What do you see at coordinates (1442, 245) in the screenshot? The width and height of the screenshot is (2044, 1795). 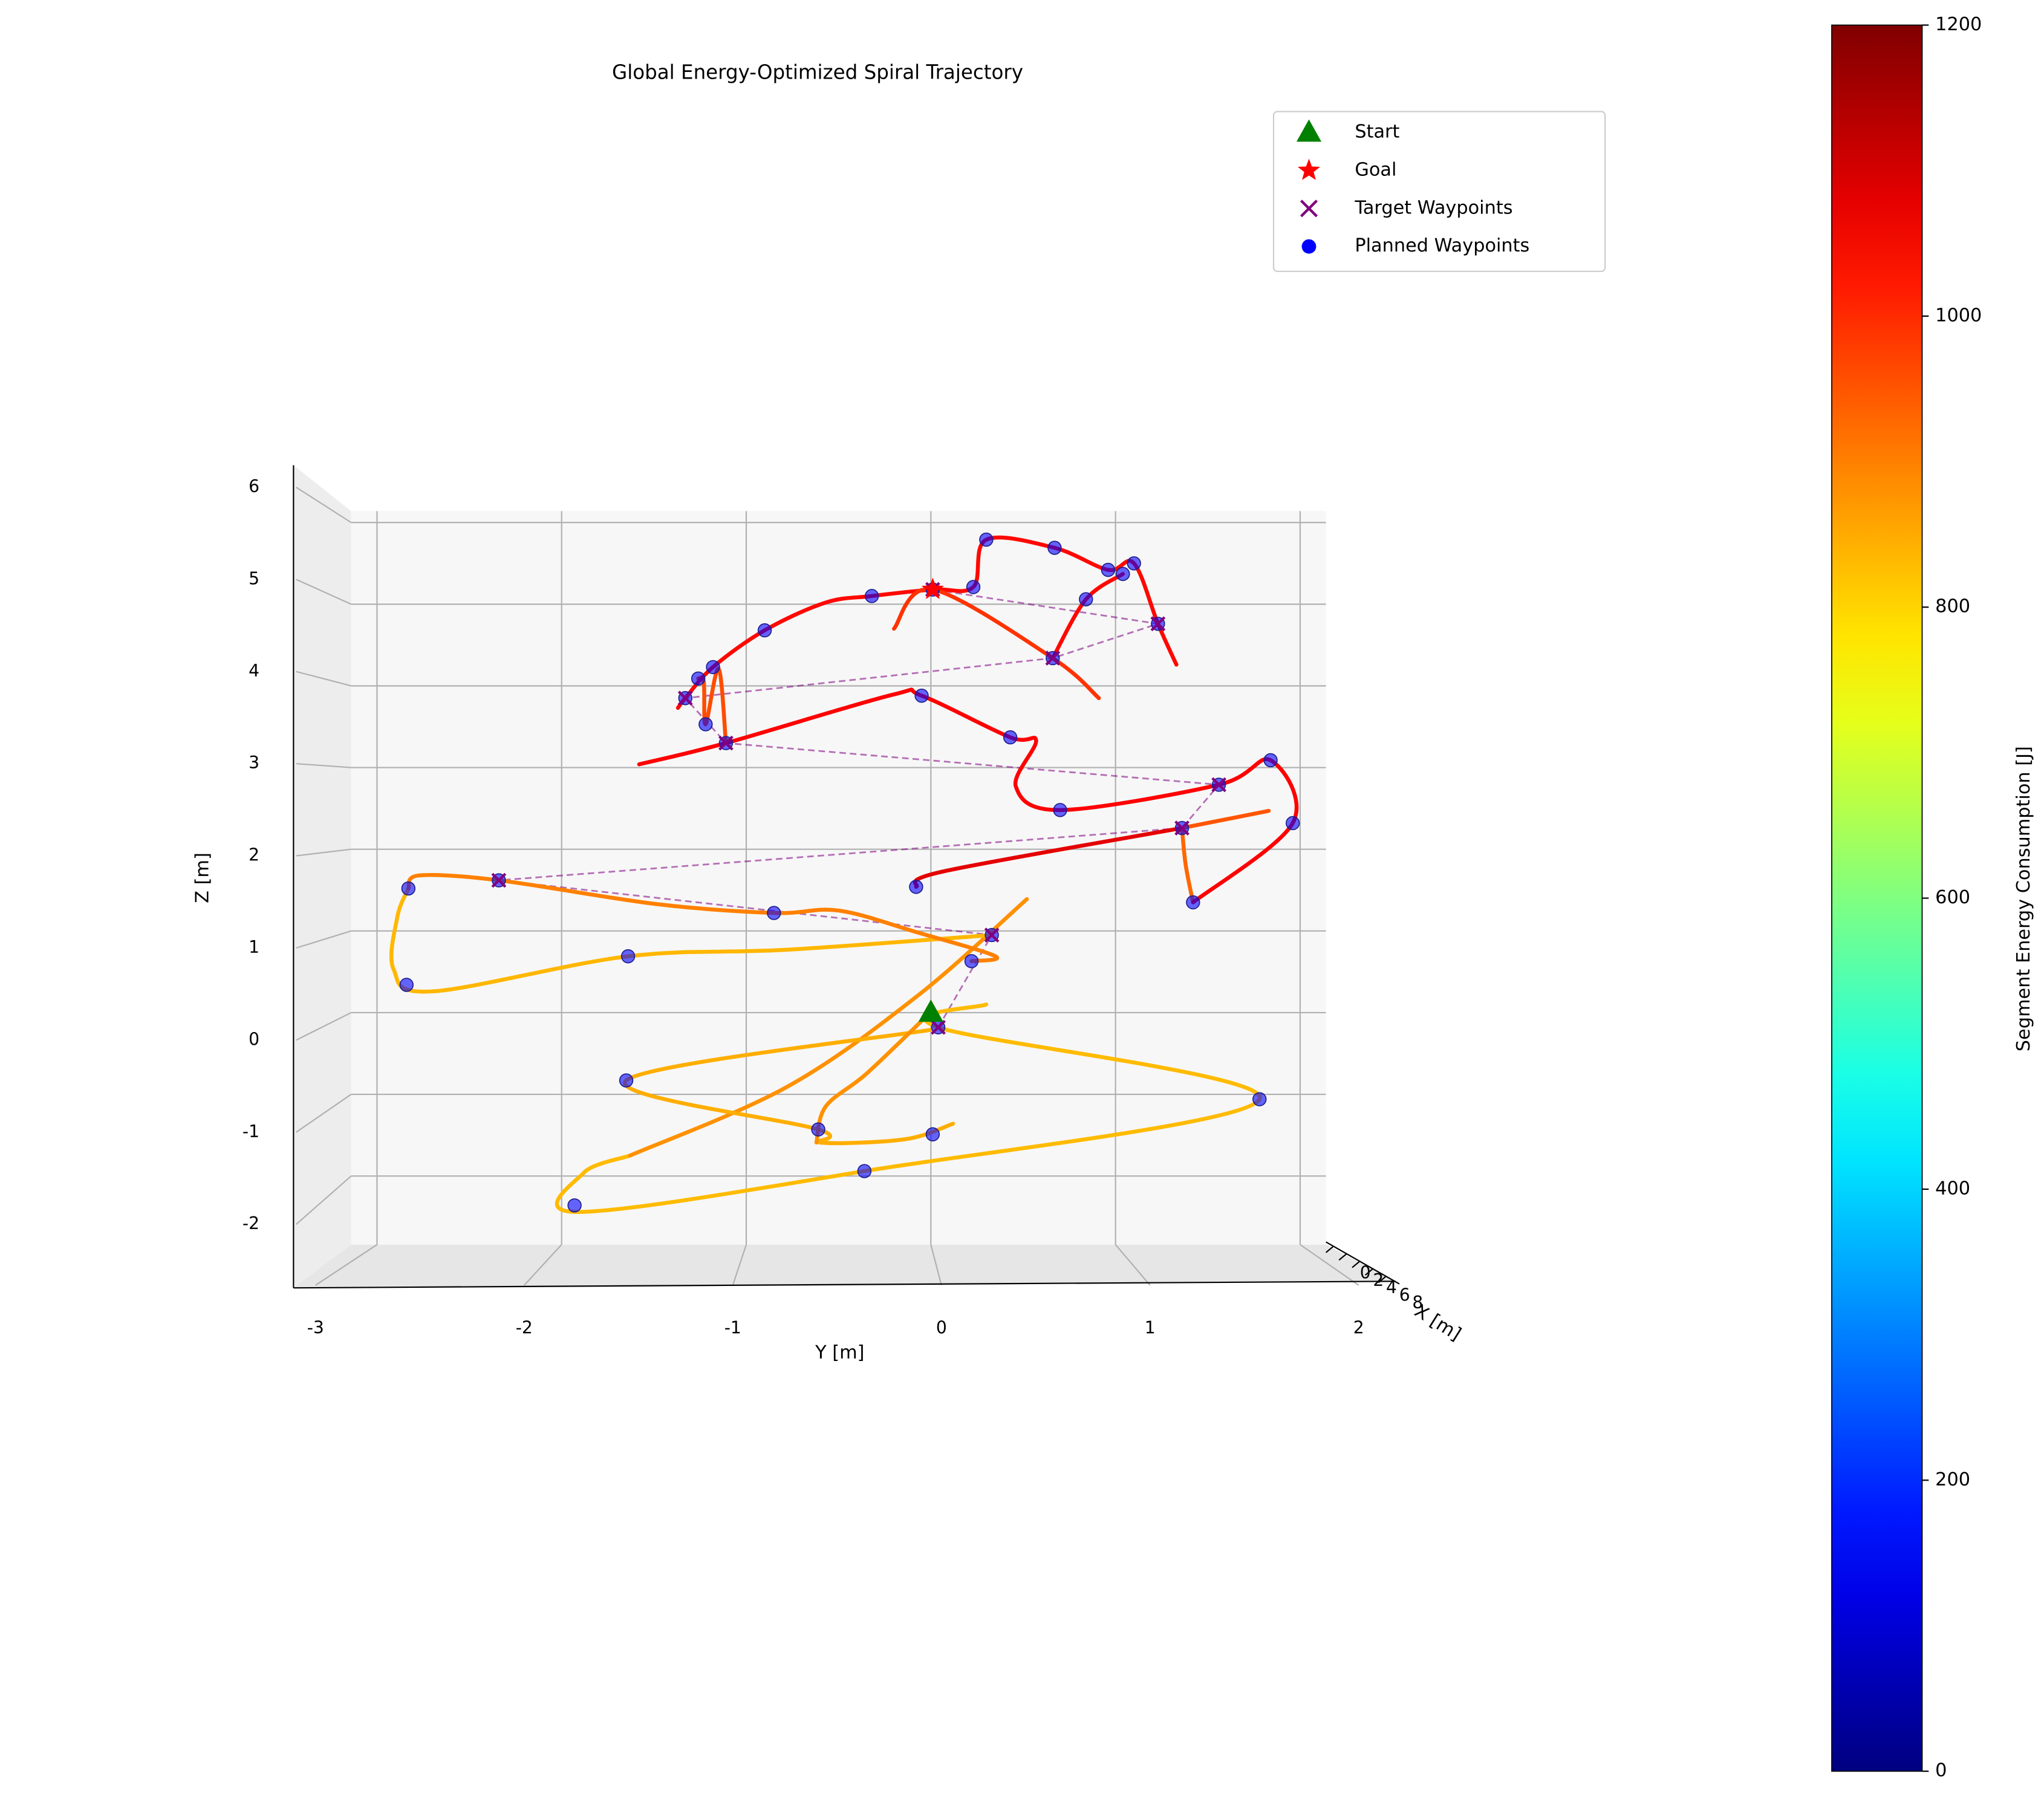 I see `legend-label: Planned Waypoints` at bounding box center [1442, 245].